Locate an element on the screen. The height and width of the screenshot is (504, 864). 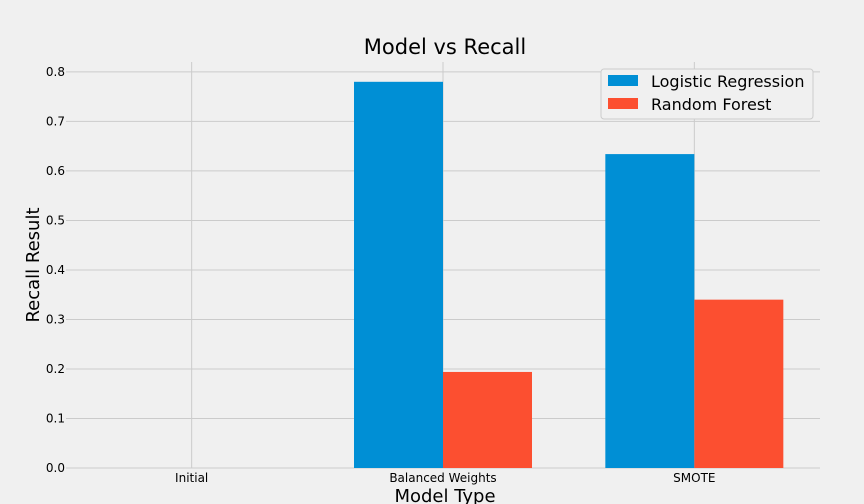
y-tick-label: 0.8 is located at coordinates (55, 72).